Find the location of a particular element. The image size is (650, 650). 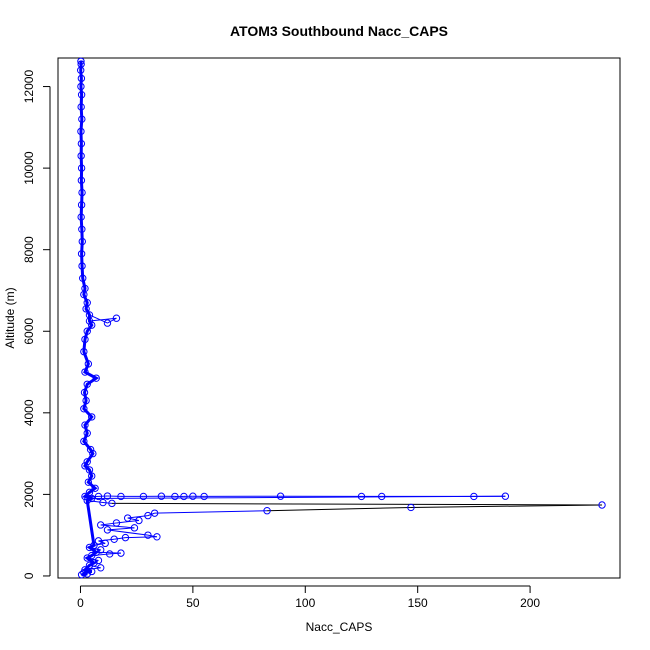

y-tick-label: 0 is located at coordinates (29, 575).